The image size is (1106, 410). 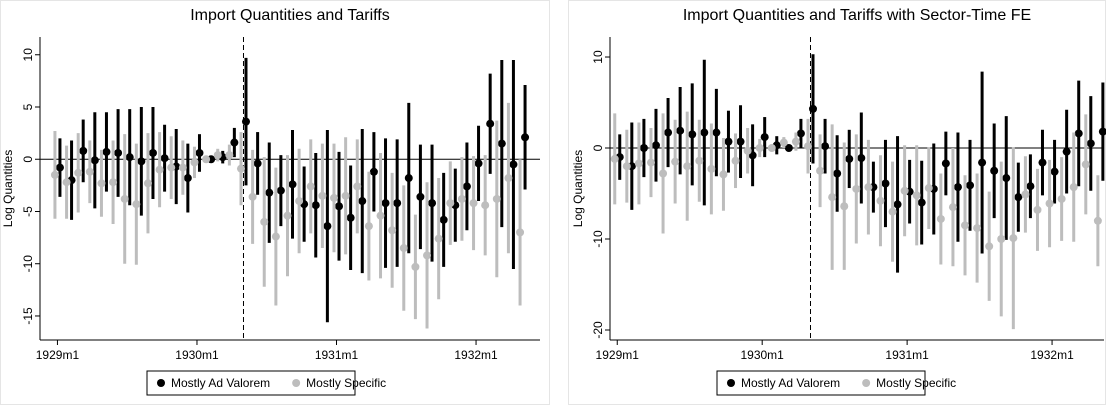 What do you see at coordinates (290, 15) in the screenshot?
I see `chart-title: Import Quantities and Tariffs` at bounding box center [290, 15].